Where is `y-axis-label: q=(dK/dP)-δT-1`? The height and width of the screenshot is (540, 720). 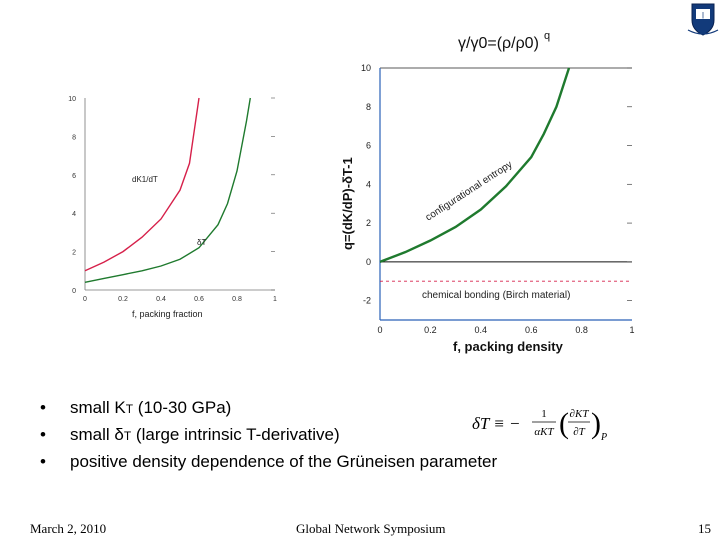
y-axis-label: q=(dK/dP)-δT-1 is located at coordinates (347, 203).